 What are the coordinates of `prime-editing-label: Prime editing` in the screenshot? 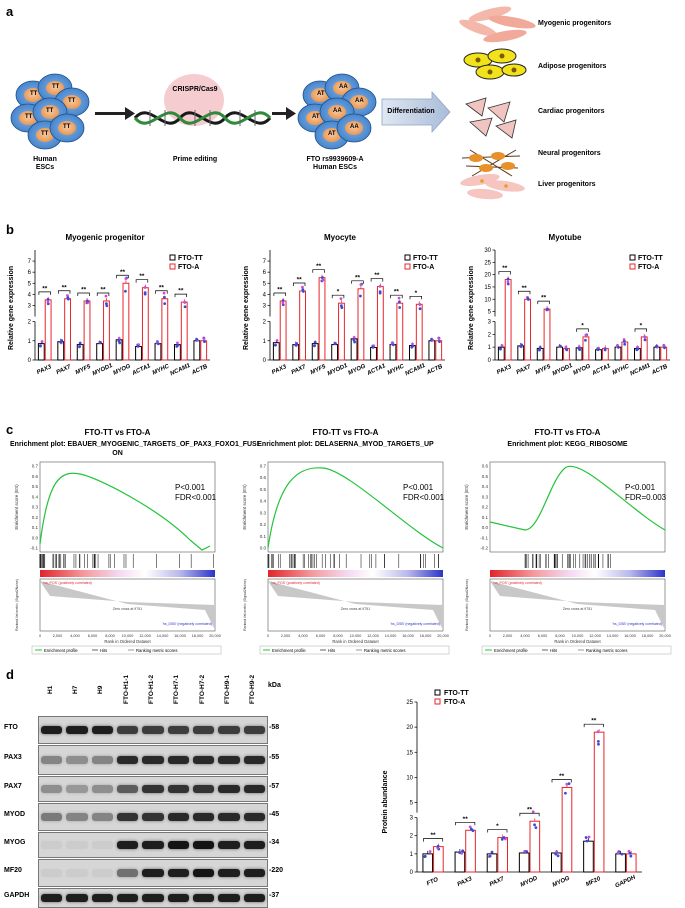 It's located at (195, 159).